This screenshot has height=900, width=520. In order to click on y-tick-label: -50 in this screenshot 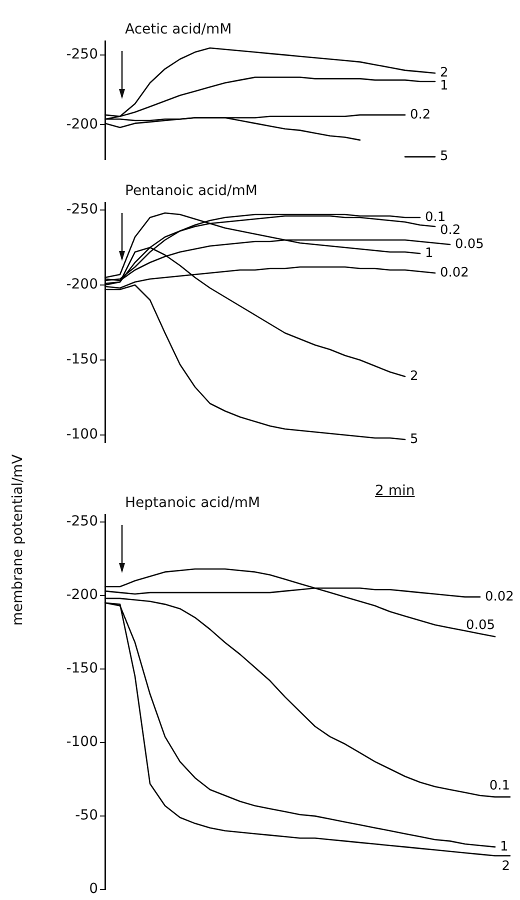, I will do `click(86, 816)`.